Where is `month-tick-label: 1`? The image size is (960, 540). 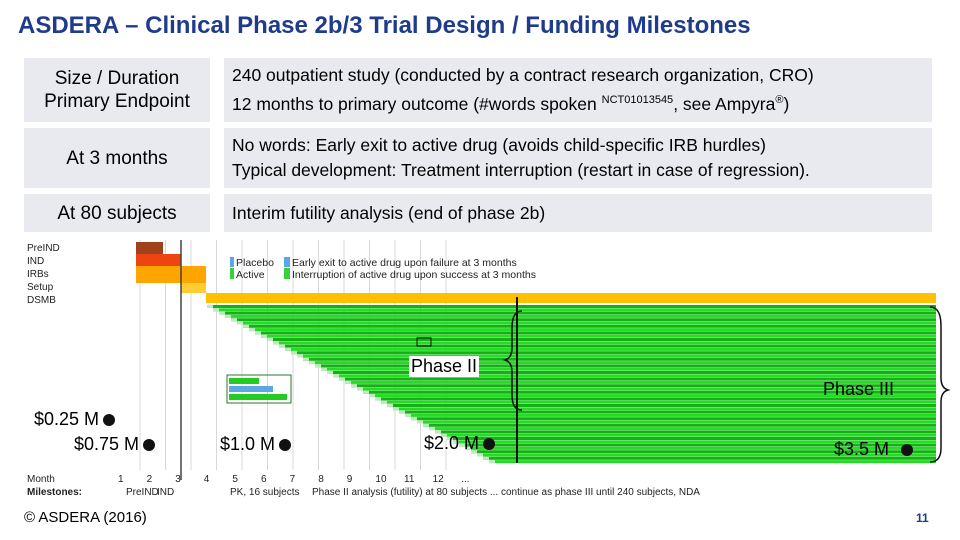 month-tick-label: 1 is located at coordinates (121, 479).